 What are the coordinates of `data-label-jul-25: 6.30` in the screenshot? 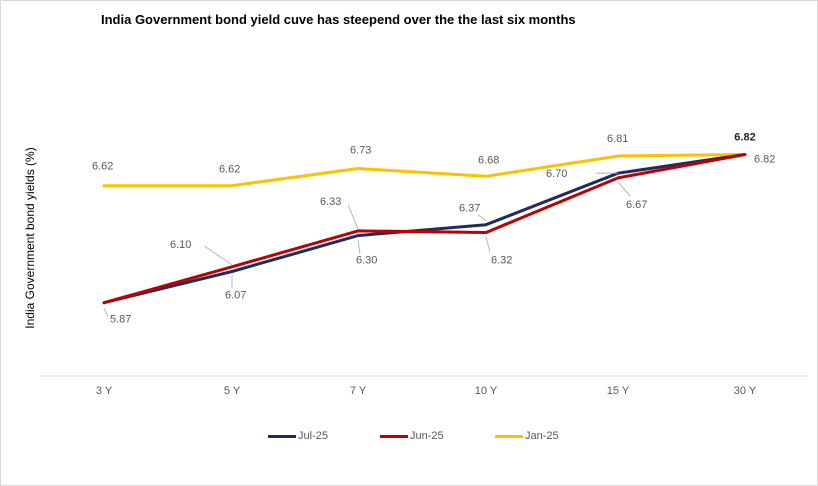 It's located at (366, 261).